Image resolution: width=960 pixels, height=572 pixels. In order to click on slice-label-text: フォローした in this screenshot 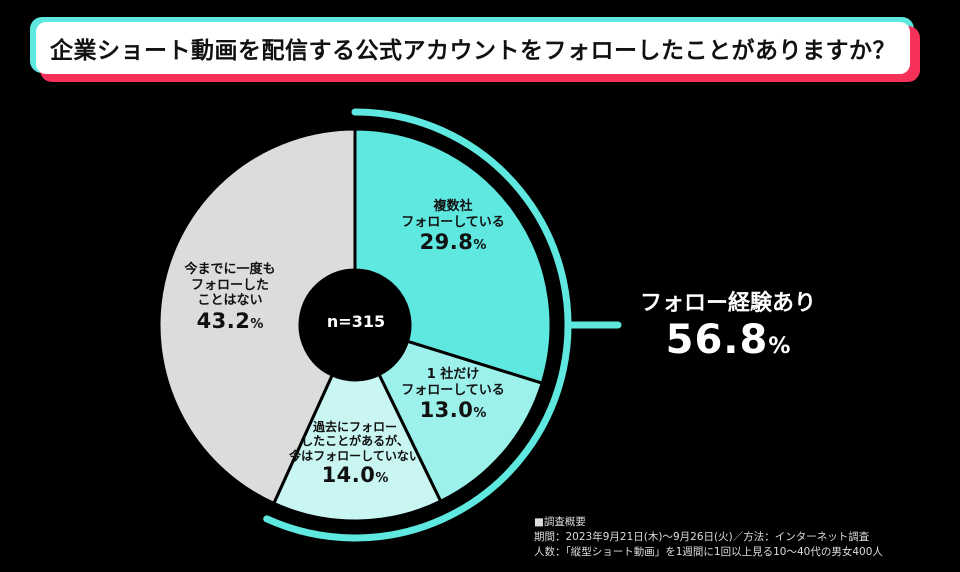, I will do `click(229, 285)`.